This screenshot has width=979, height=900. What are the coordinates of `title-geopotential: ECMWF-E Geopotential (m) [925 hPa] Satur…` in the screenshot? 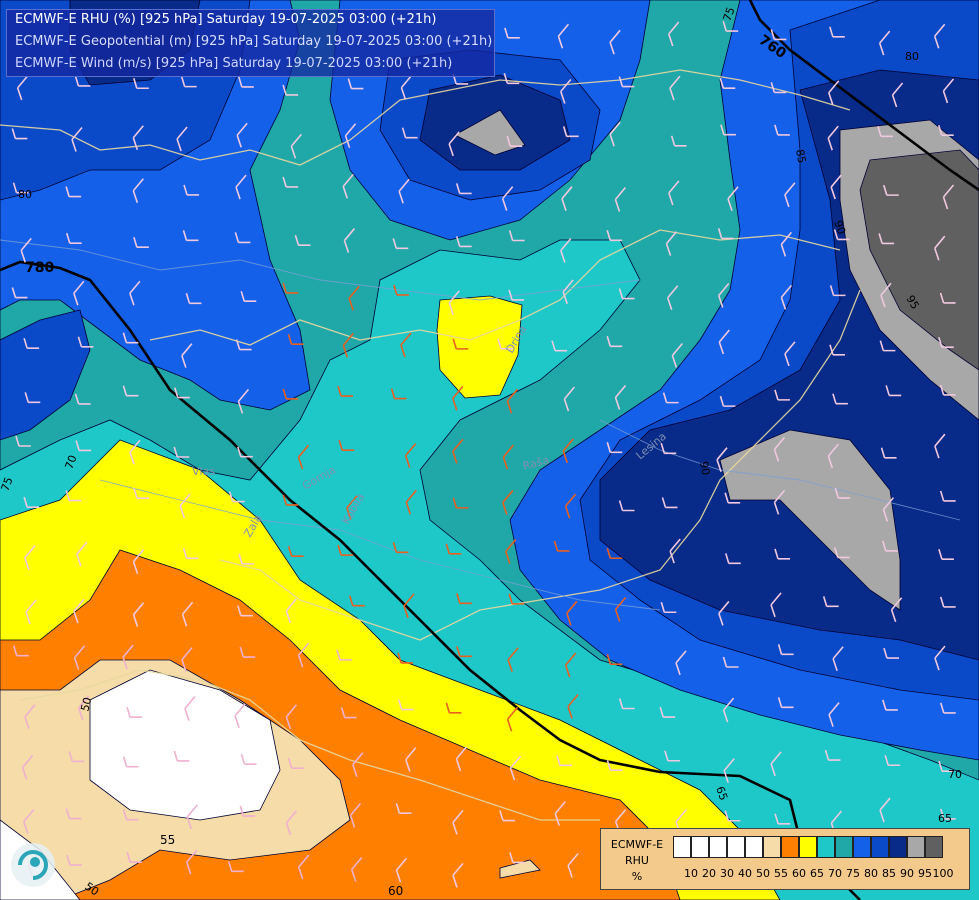 It's located at (254, 41).